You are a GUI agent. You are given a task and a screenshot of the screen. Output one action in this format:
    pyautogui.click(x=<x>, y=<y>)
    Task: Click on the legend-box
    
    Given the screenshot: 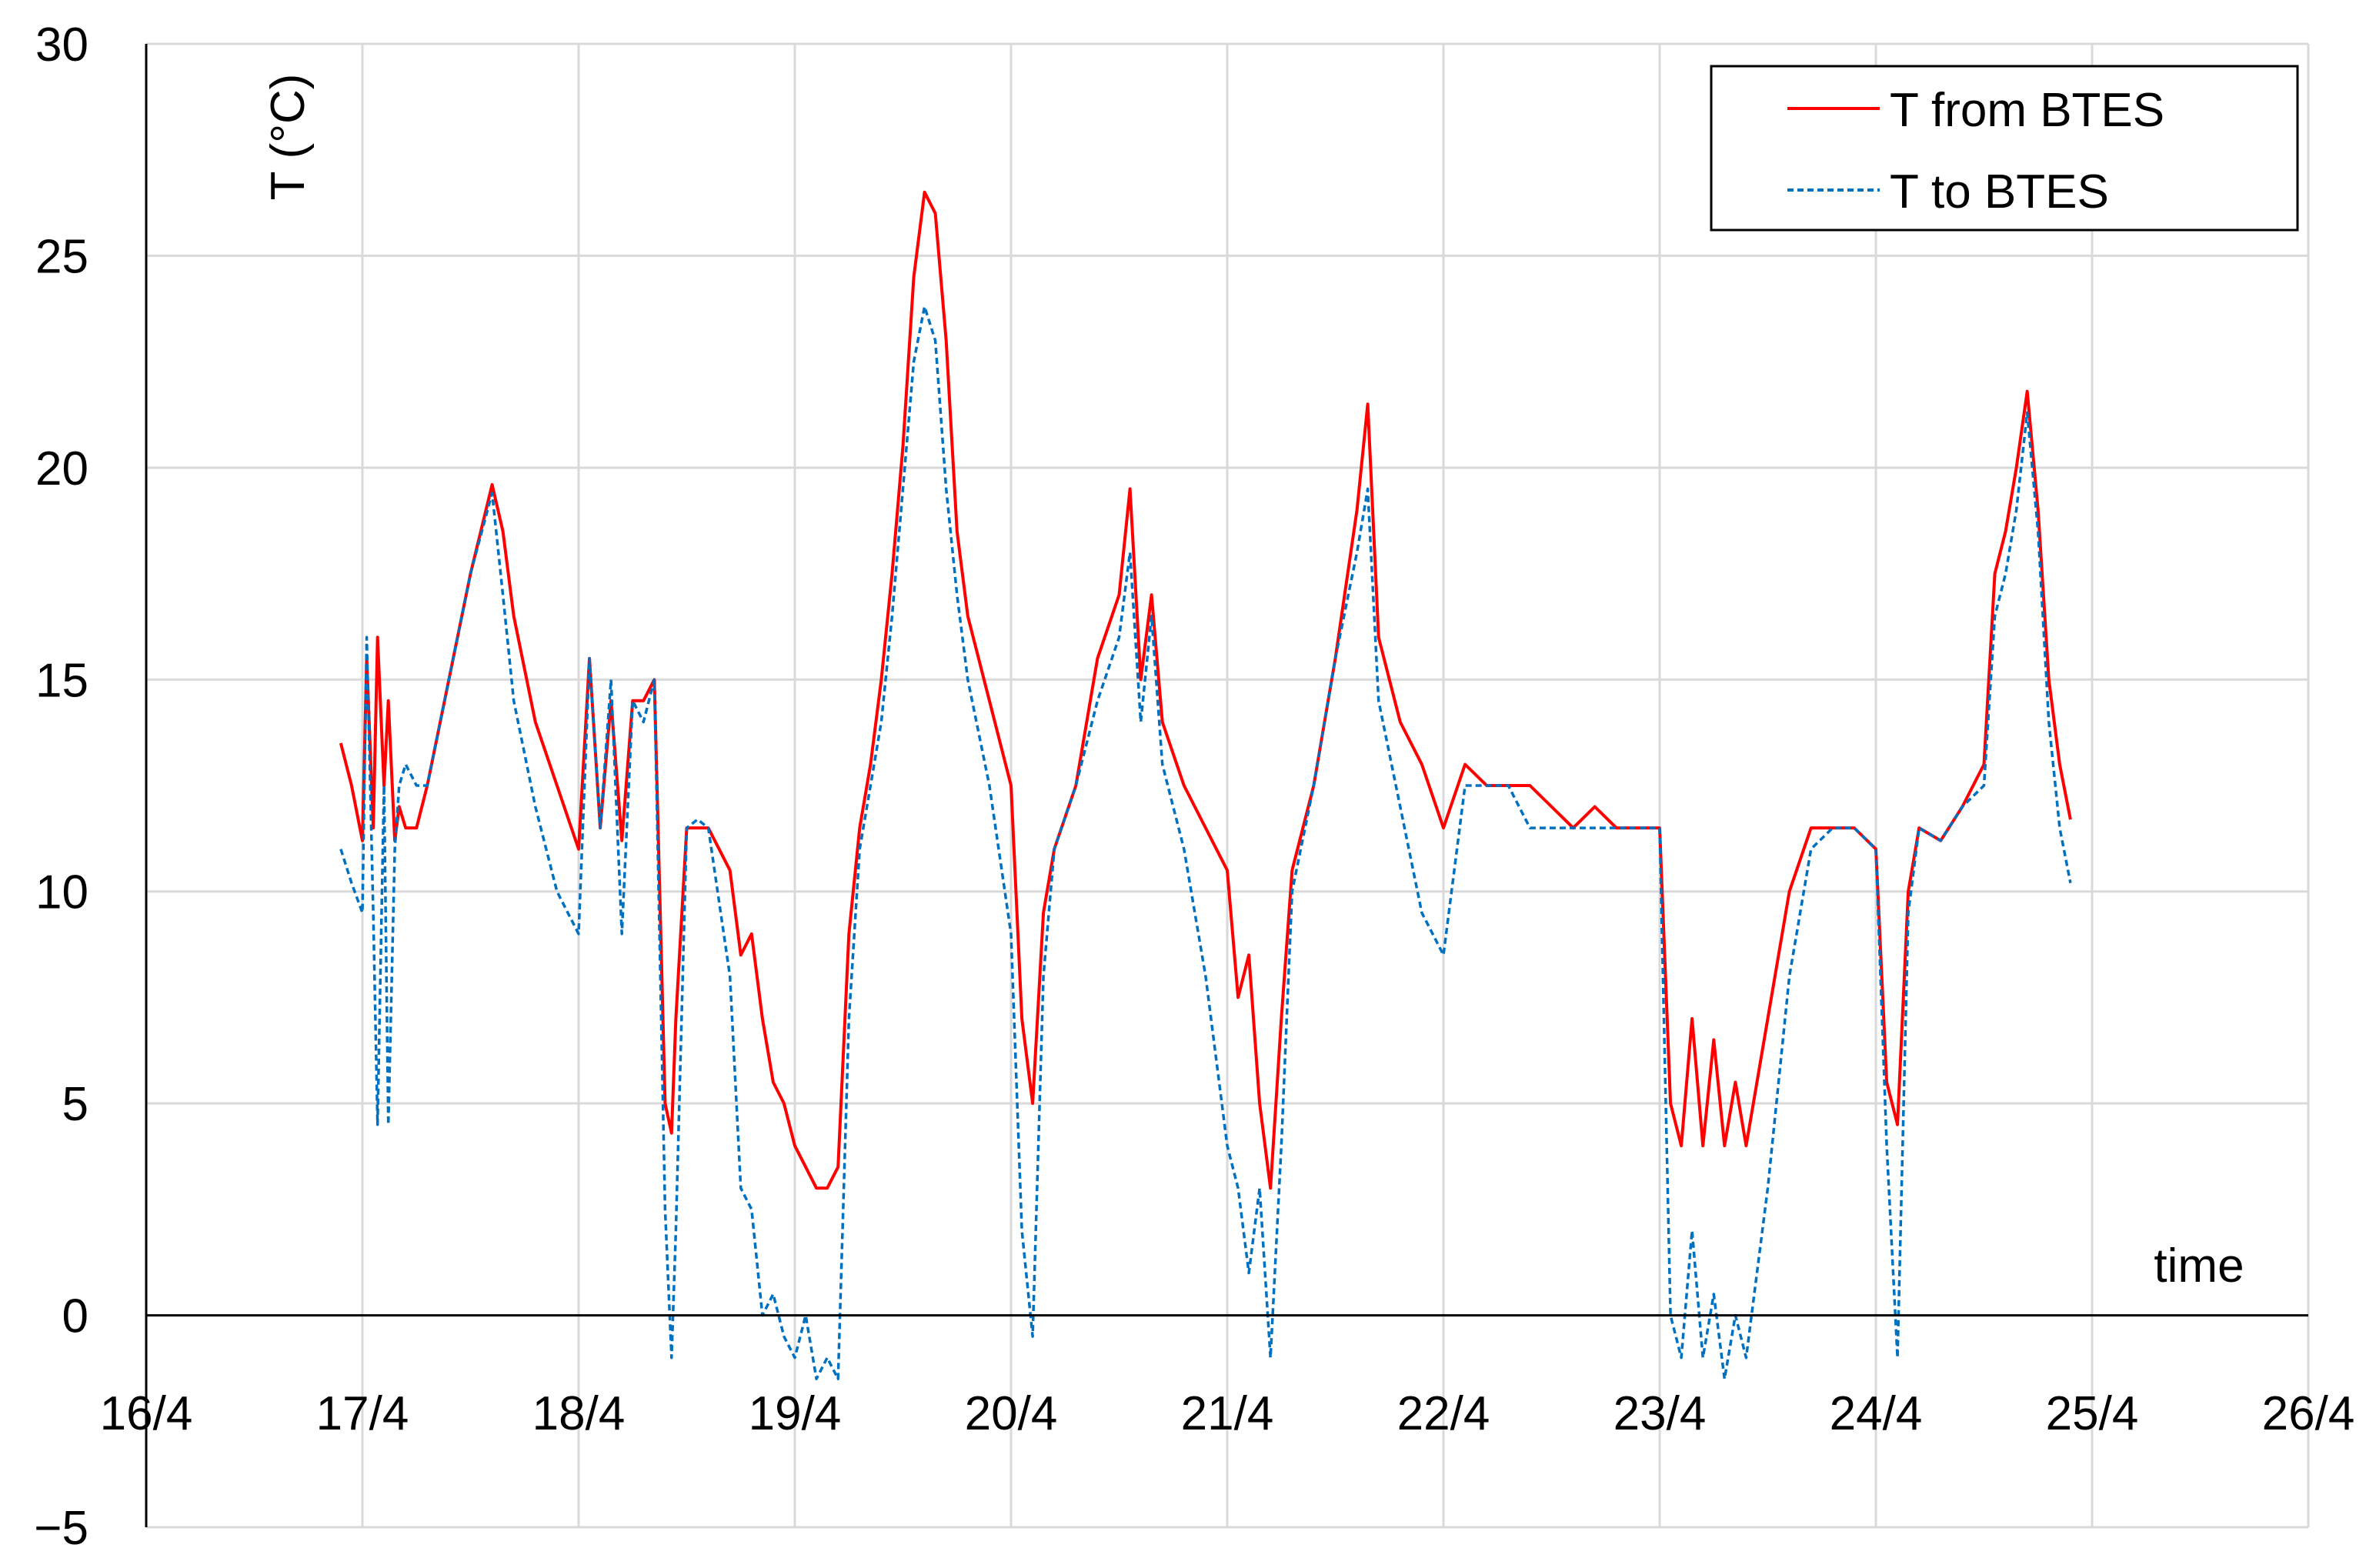 What is the action you would take?
    pyautogui.click(x=2005, y=148)
    